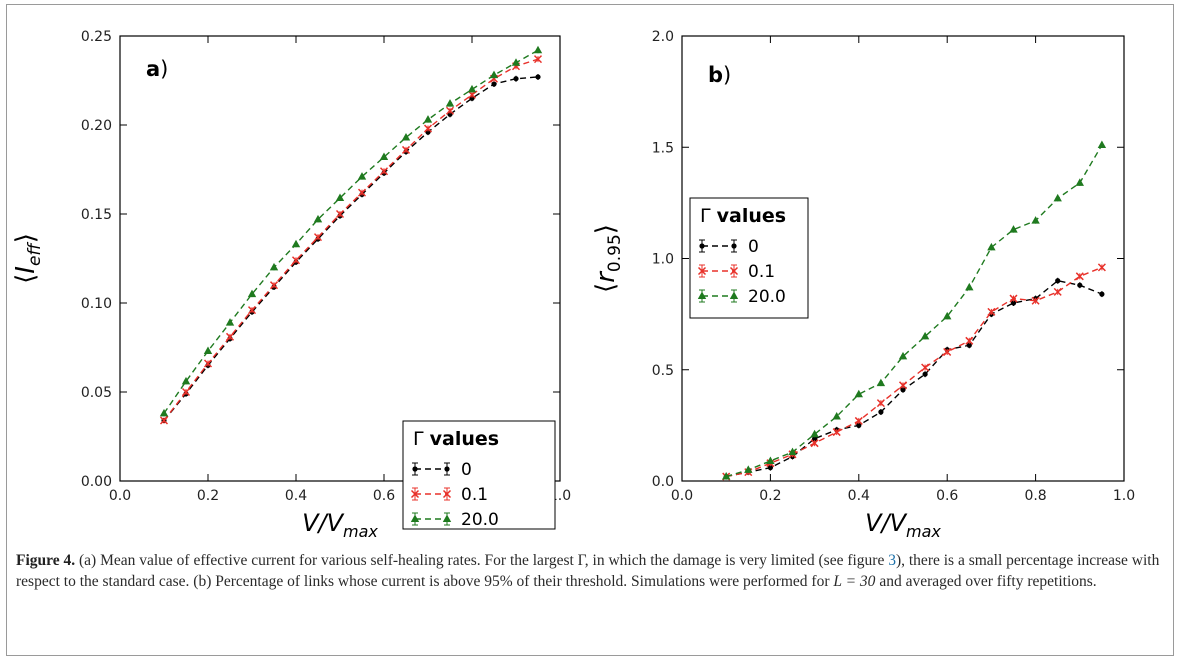 The image size is (1182, 662). Describe the element at coordinates (854, 581) in the screenshot. I see `caption-math: L = 30` at that location.